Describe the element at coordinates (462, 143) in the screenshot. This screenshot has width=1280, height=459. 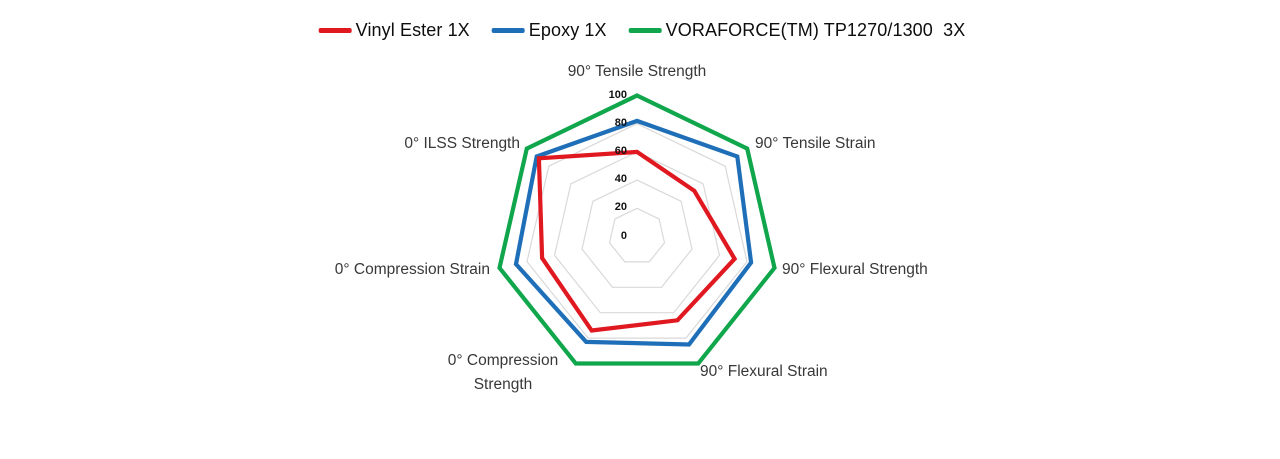
I see `axis-label-6: 0° ILSS Strength` at that location.